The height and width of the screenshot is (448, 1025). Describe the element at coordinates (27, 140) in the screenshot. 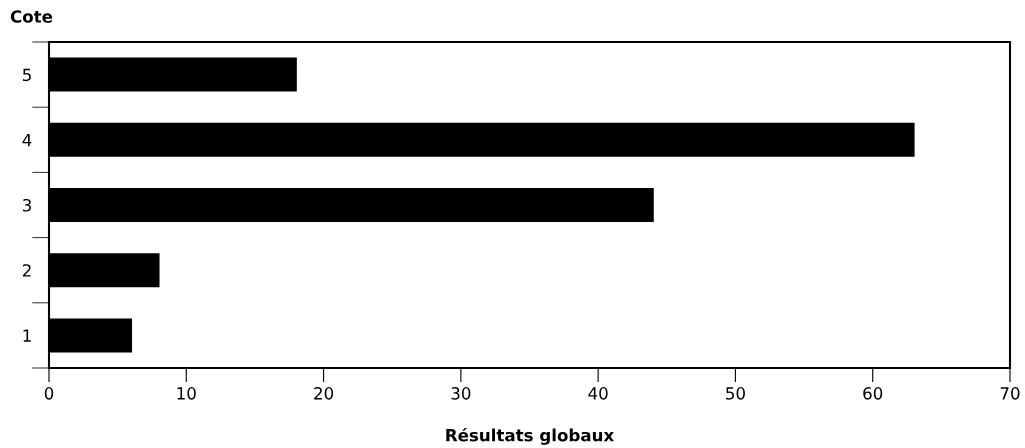

I see `y-tick-label: 4` at that location.